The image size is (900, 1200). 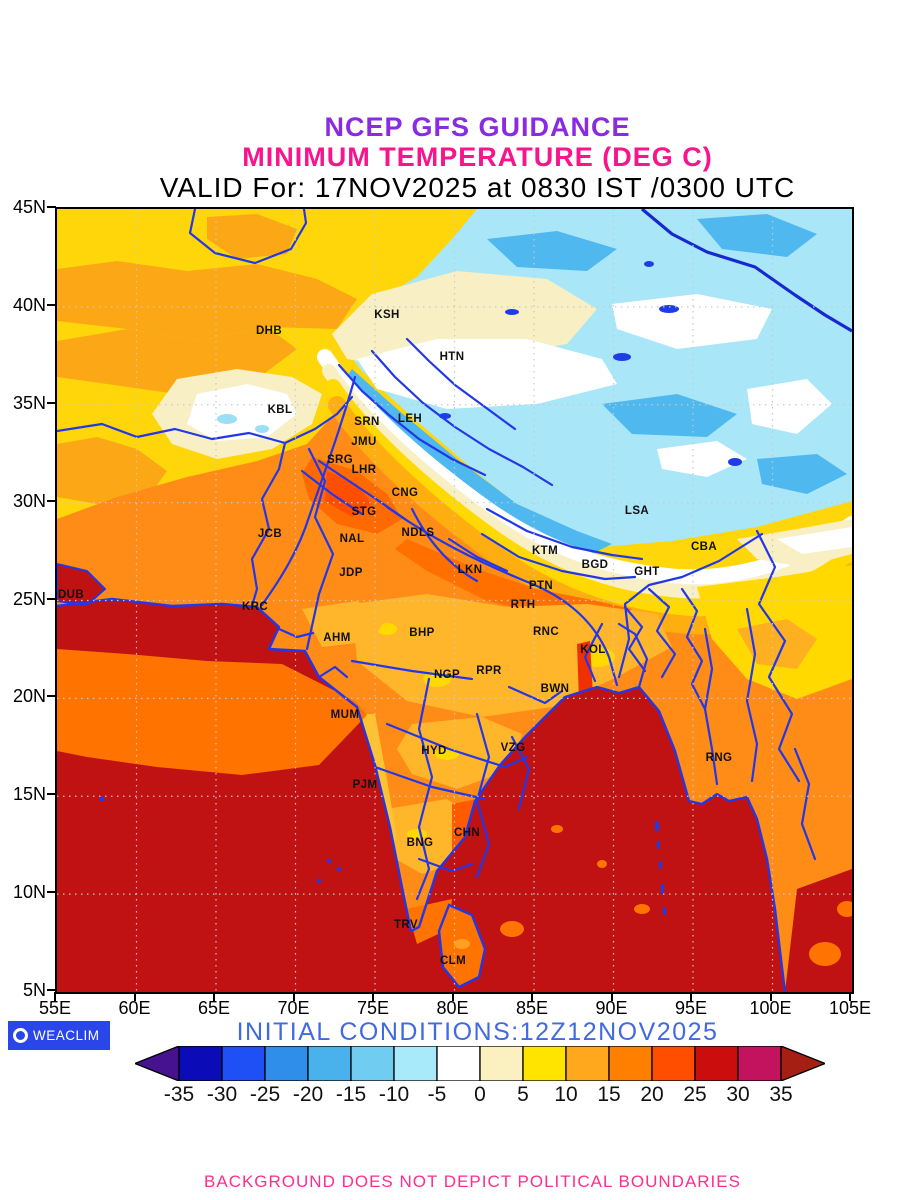 I want to click on colorbar-tick-label: -25, so click(x=265, y=1094).